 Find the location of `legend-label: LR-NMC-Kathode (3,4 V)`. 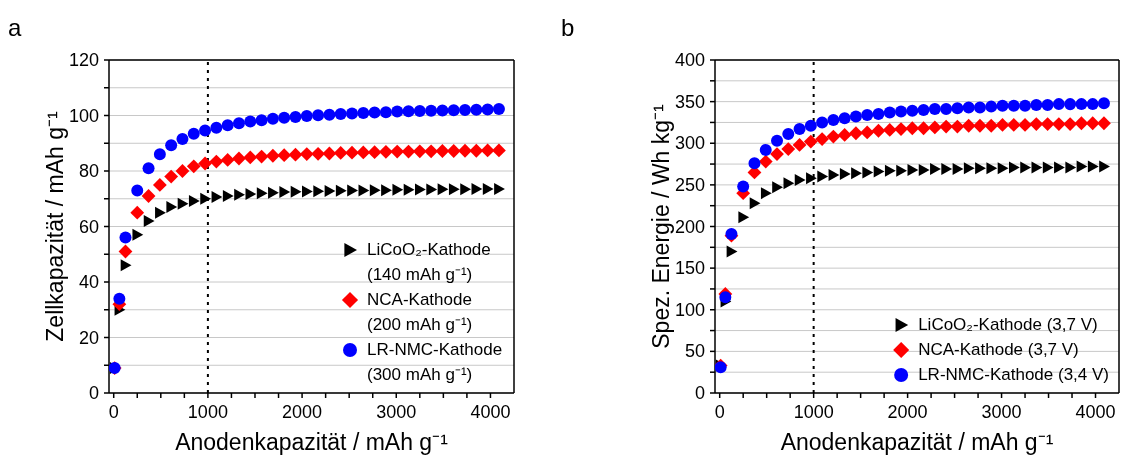

legend-label: LR-NMC-Kathode (3,4 V) is located at coordinates (1013, 375).